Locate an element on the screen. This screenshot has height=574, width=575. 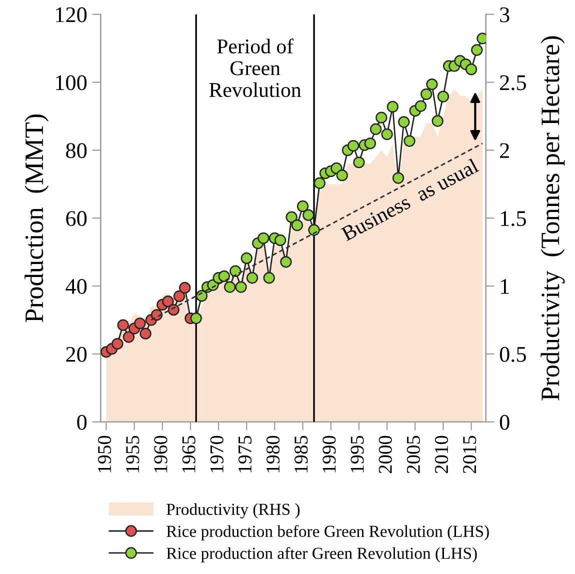
y-tick-label: 80 is located at coordinates (76, 150).